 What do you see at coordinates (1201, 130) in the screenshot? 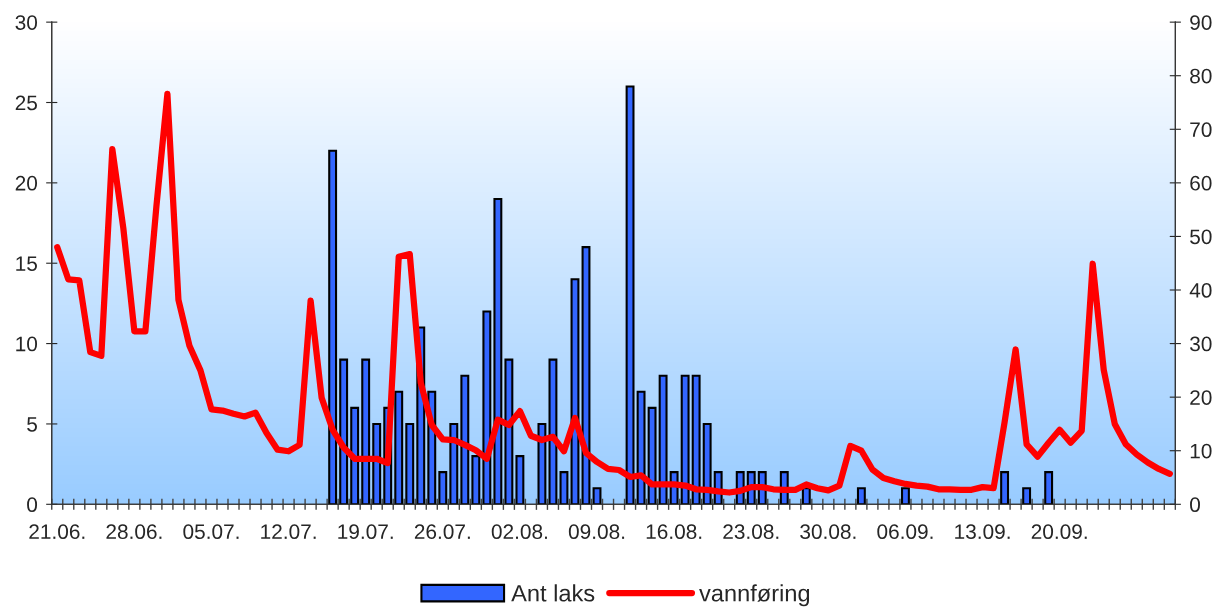
I see `y2-tick-label: 70` at bounding box center [1201, 130].